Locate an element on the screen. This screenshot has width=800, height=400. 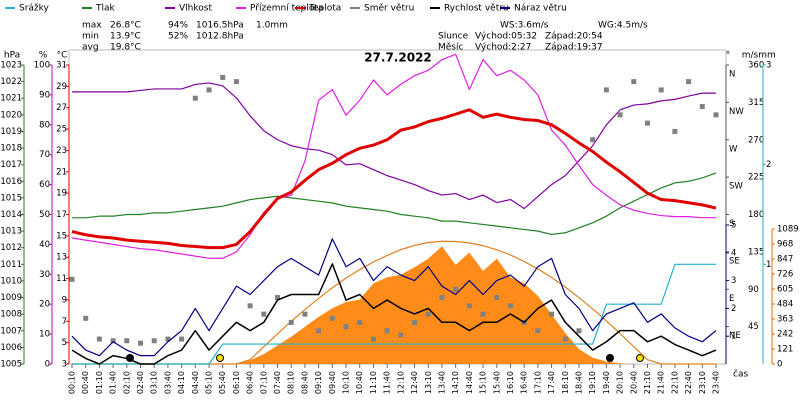
x-tick-label: 04:10 is located at coordinates (181, 382).